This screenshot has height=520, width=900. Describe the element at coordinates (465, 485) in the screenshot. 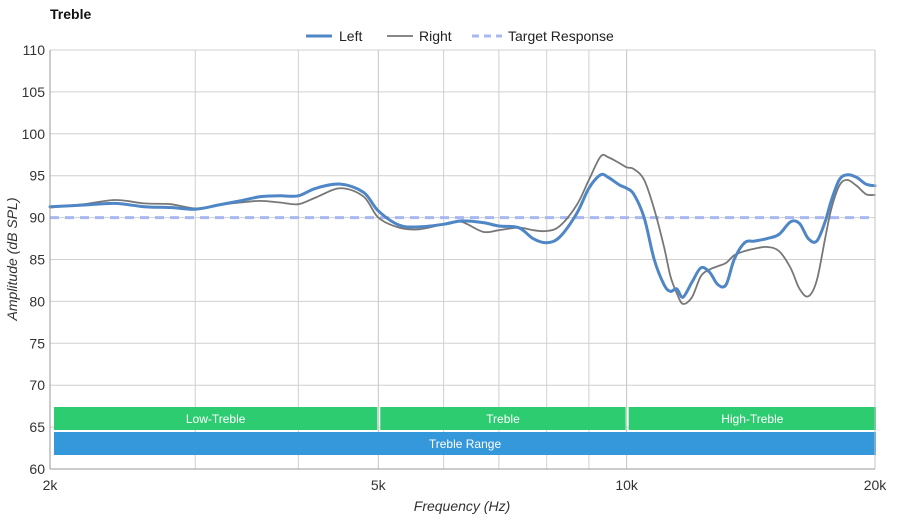

I see `x-tick-labels: 2k 5k 10k 20k` at that location.